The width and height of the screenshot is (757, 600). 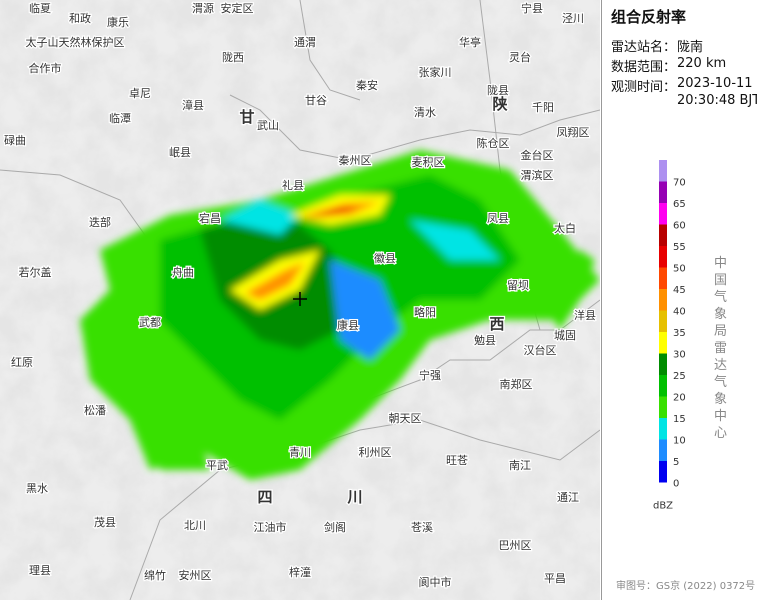 What do you see at coordinates (537, 155) in the screenshot?
I see `place-label: 金台区` at bounding box center [537, 155].